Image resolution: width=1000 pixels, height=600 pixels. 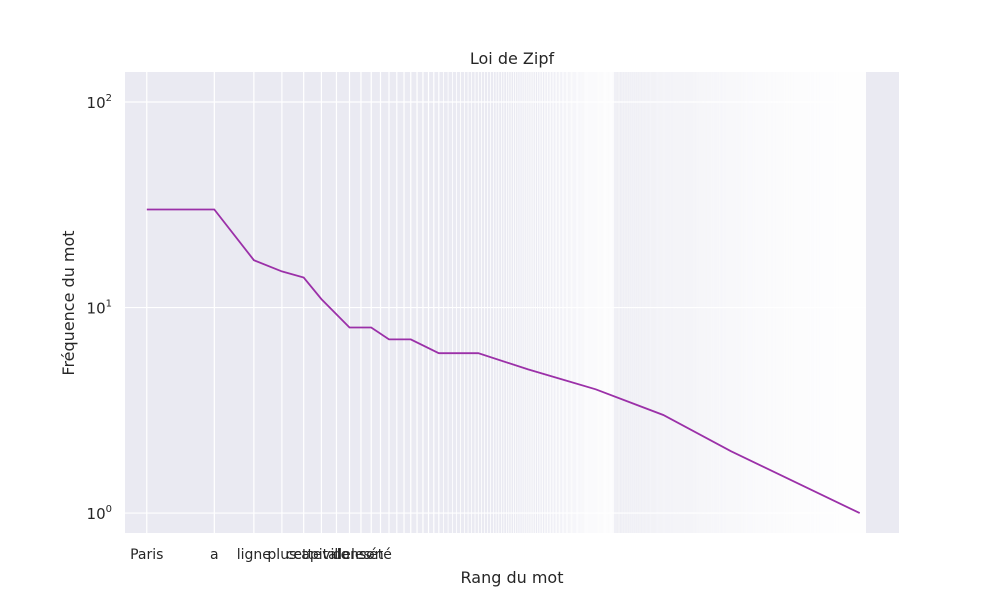 I want to click on chart-title: Loi de Zipf, so click(x=512, y=58).